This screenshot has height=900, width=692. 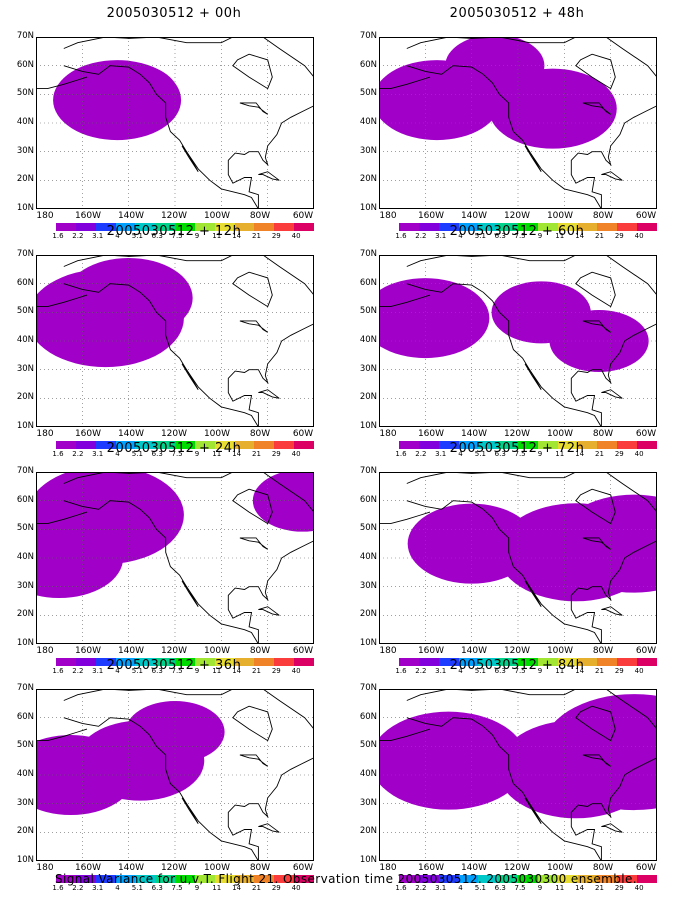 What do you see at coordinates (518, 775) in the screenshot?
I see `map-plot` at bounding box center [518, 775].